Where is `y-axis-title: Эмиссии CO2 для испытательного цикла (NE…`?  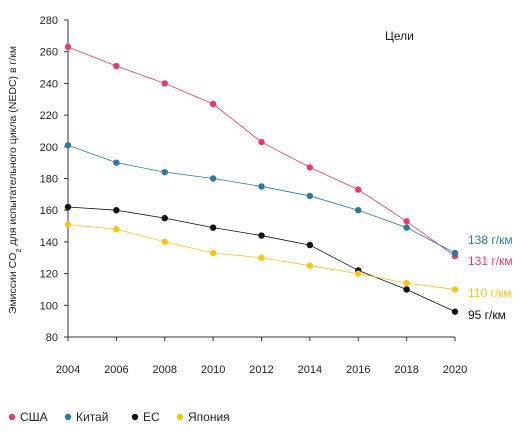
y-axis-title: Эмиссии CO2 для испытательного цикла (NE… is located at coordinates (15, 180).